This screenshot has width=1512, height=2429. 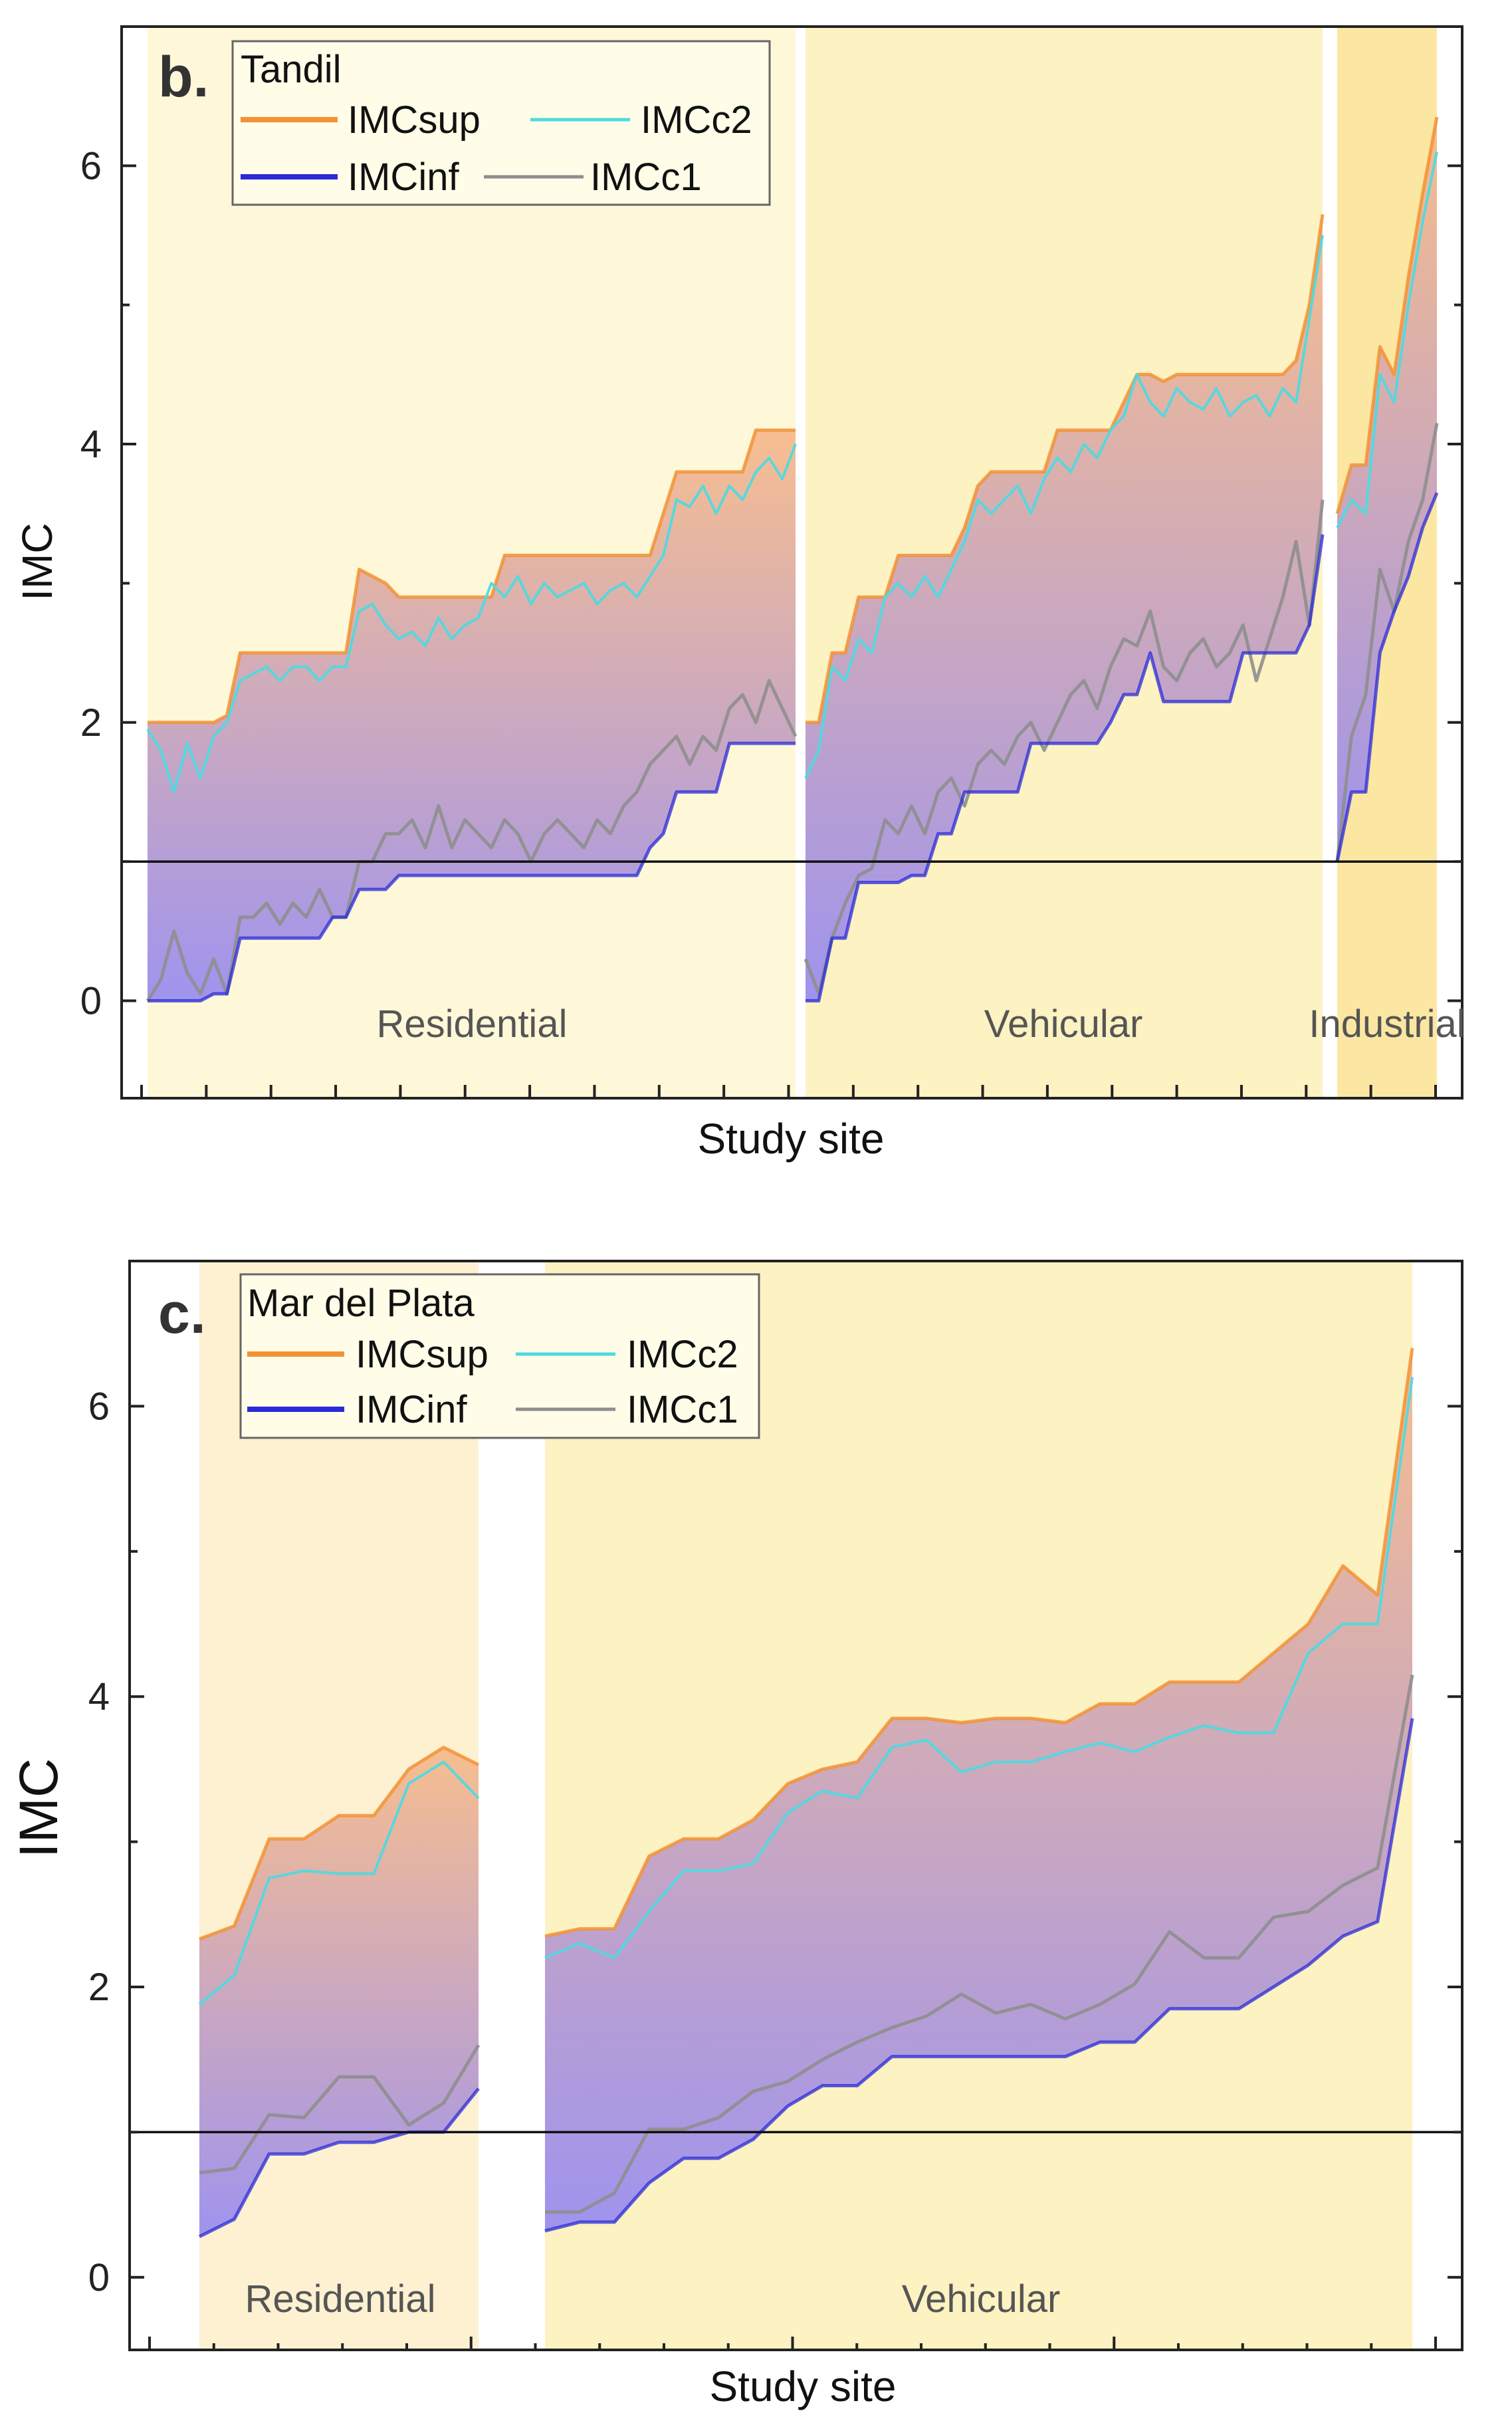 I want to click on panel-c-x-axis-title: Study site, so click(x=802, y=2386).